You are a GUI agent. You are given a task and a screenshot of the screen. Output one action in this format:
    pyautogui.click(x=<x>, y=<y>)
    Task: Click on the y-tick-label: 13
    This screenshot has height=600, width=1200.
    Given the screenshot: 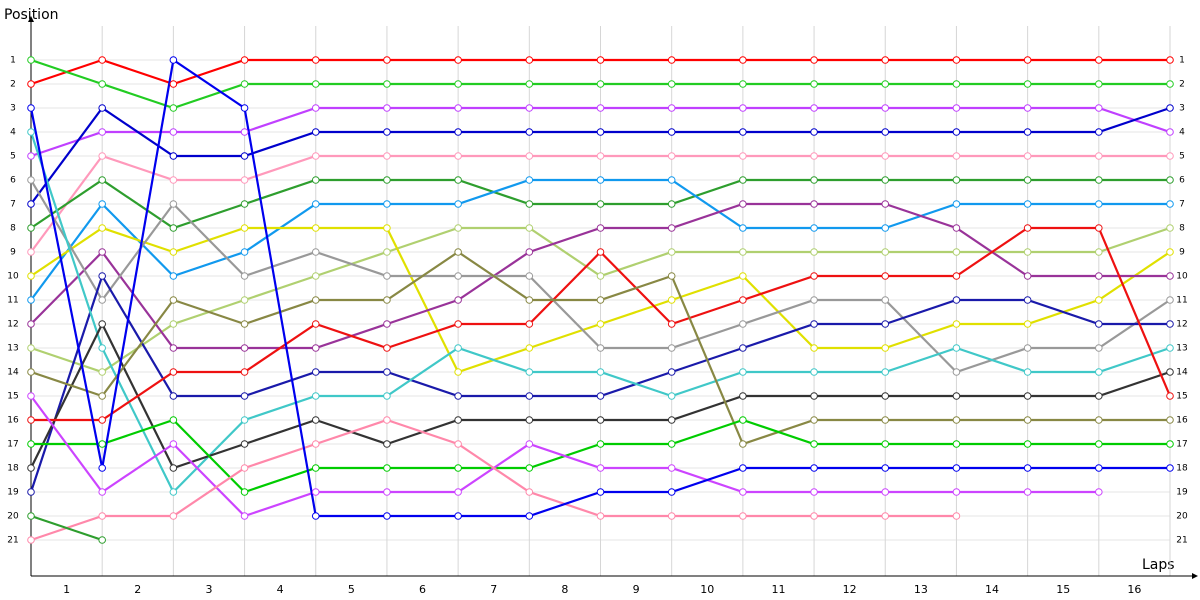 What is the action you would take?
    pyautogui.click(x=12, y=349)
    